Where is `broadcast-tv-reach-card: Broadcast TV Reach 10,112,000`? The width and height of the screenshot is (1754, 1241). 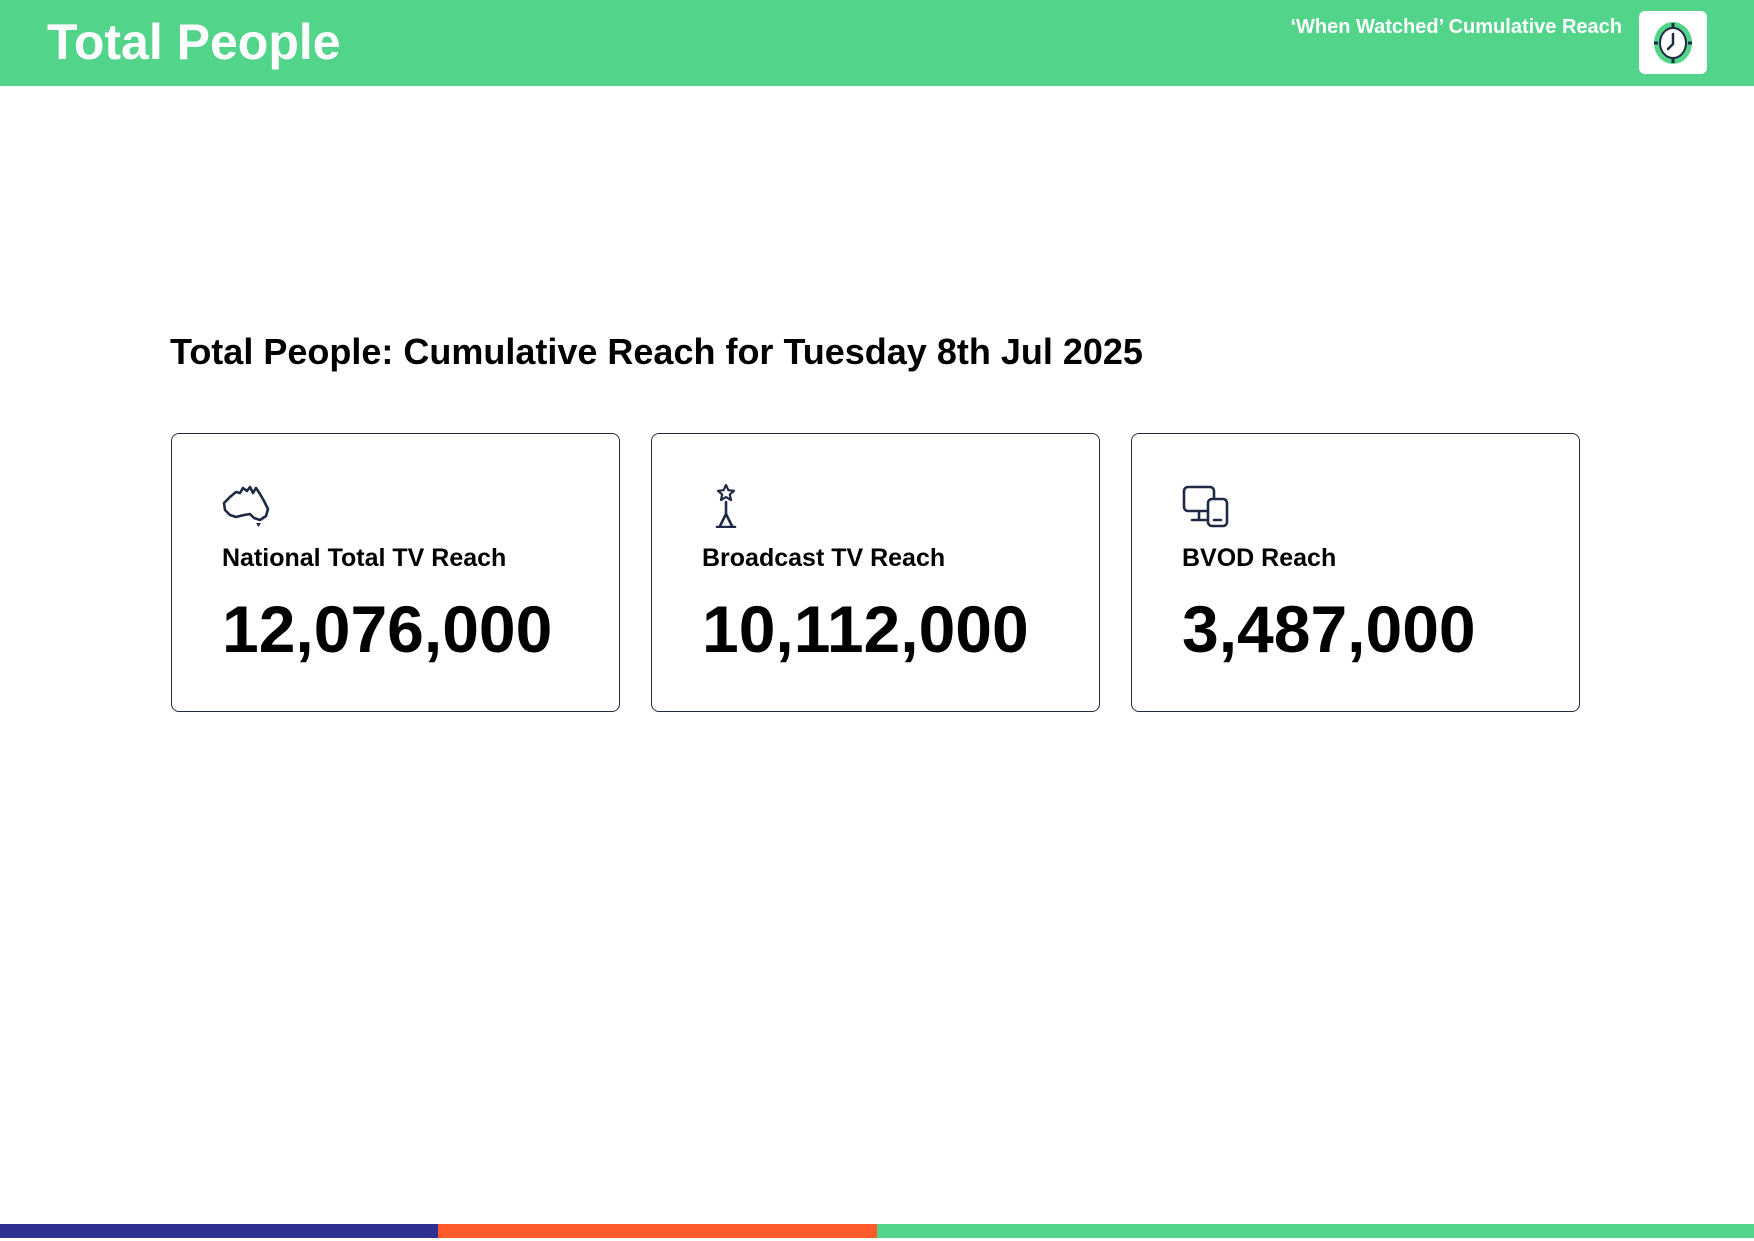
broadcast-tv-reach-card: Broadcast TV Reach 10,112,000 is located at coordinates (875, 572).